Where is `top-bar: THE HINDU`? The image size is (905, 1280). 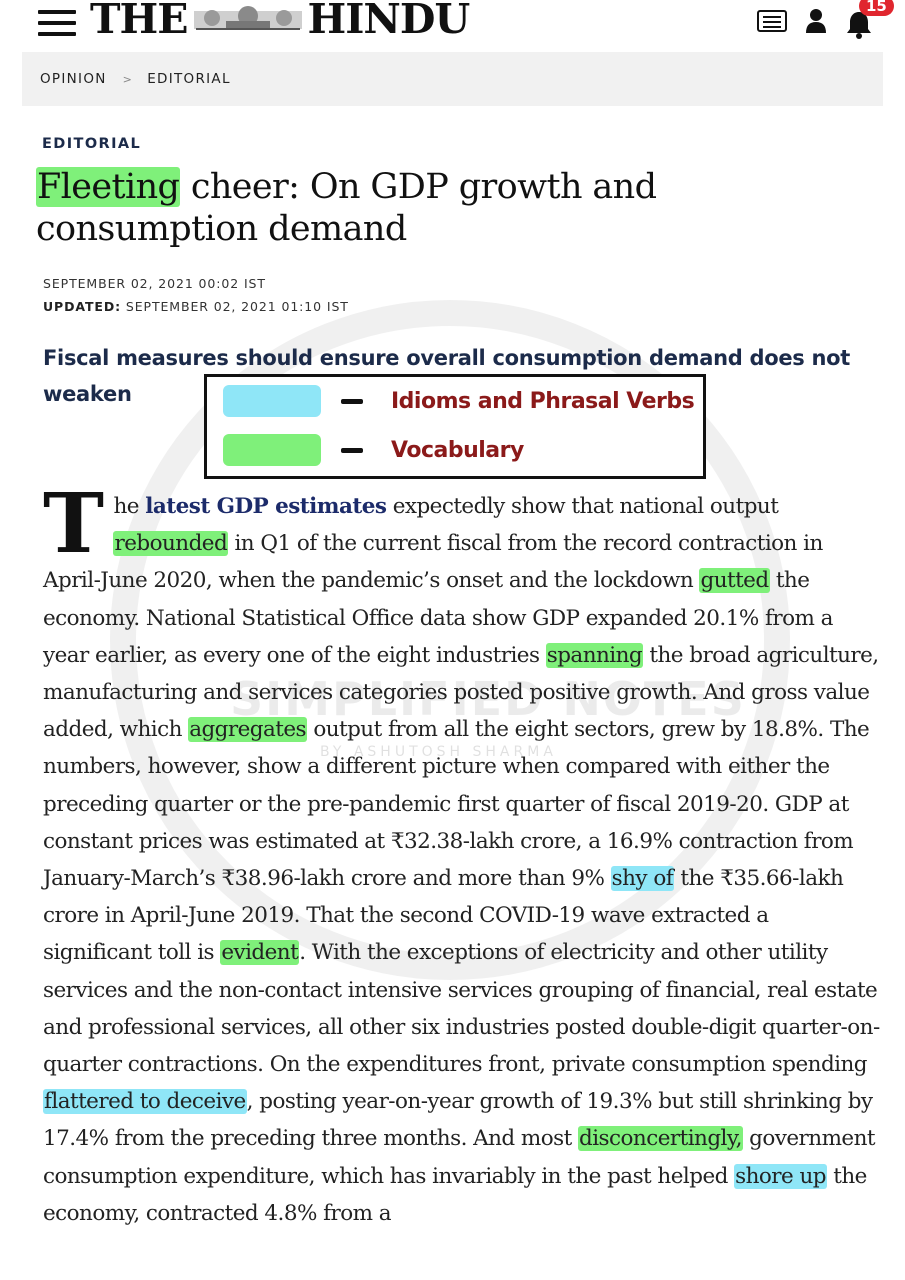
top-bar: THE HINDU is located at coordinates (452, 24).